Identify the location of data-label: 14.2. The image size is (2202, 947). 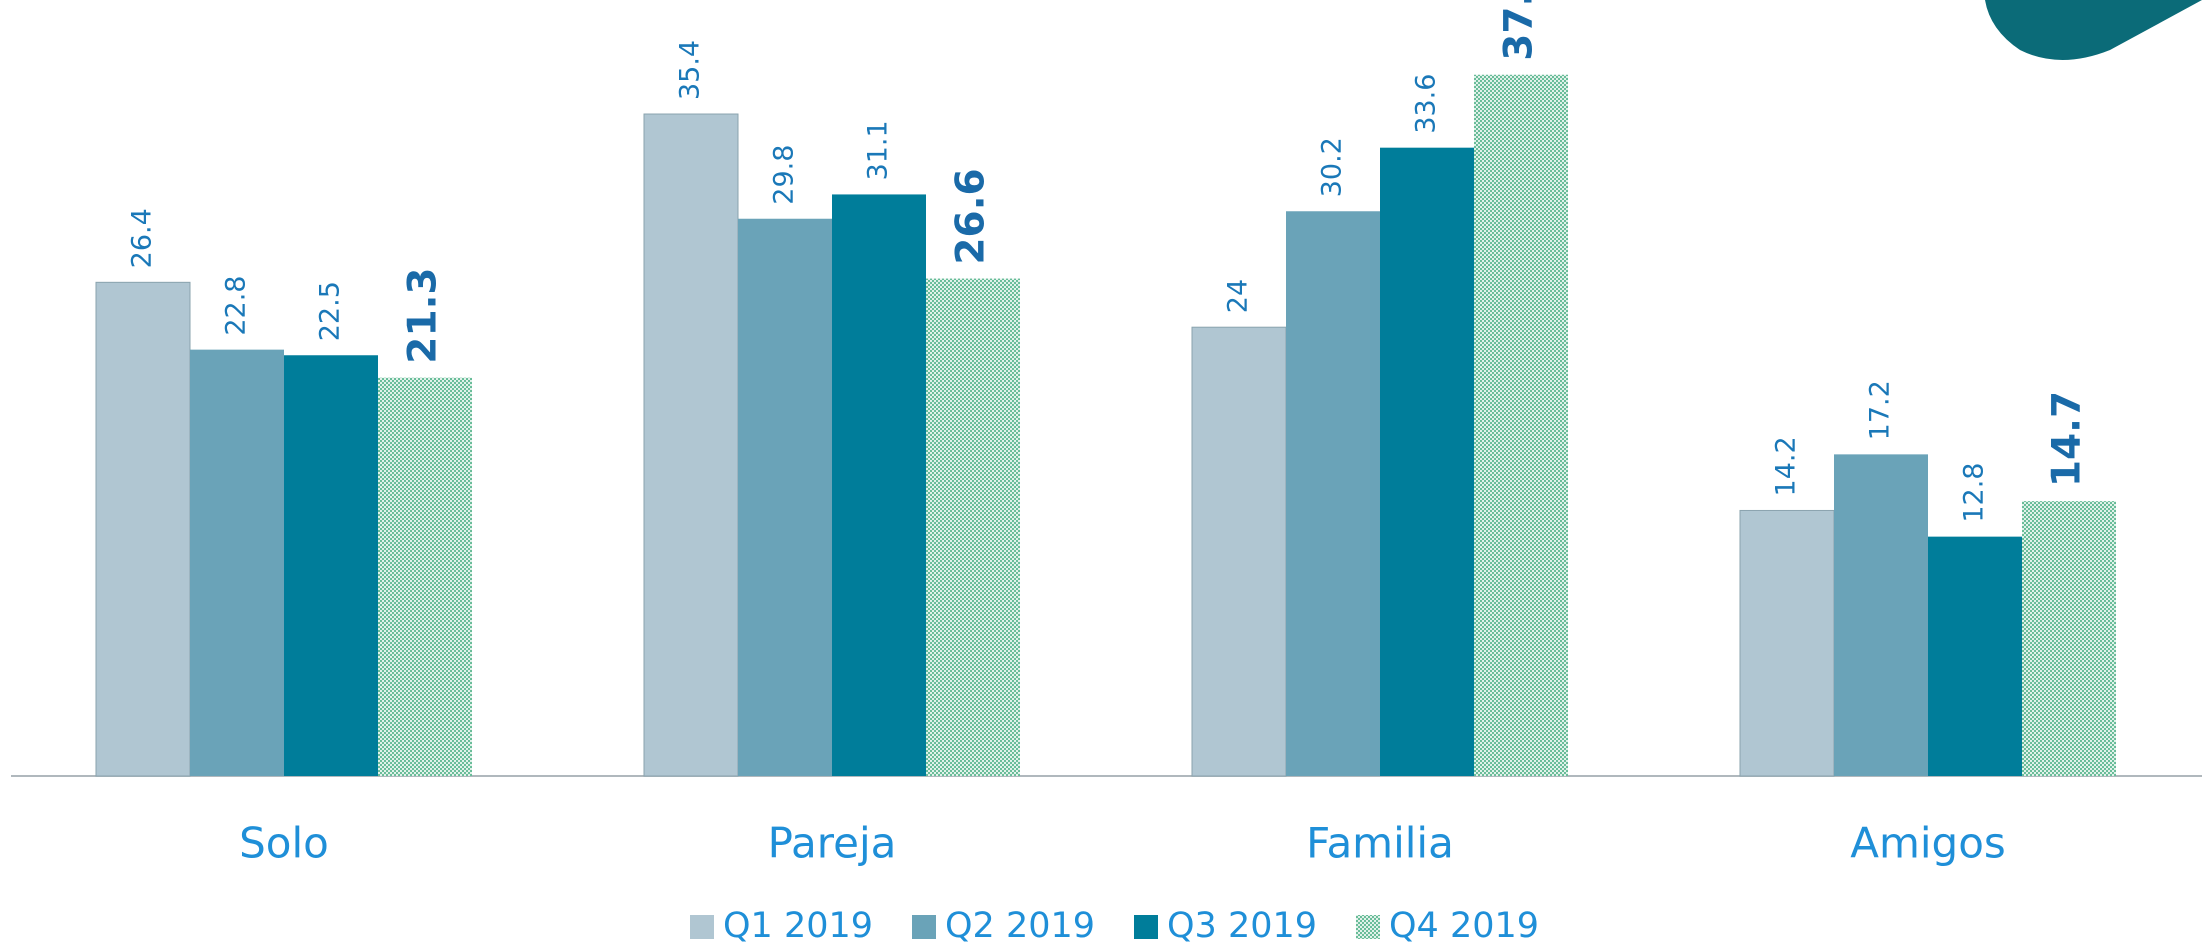
(1786, 466).